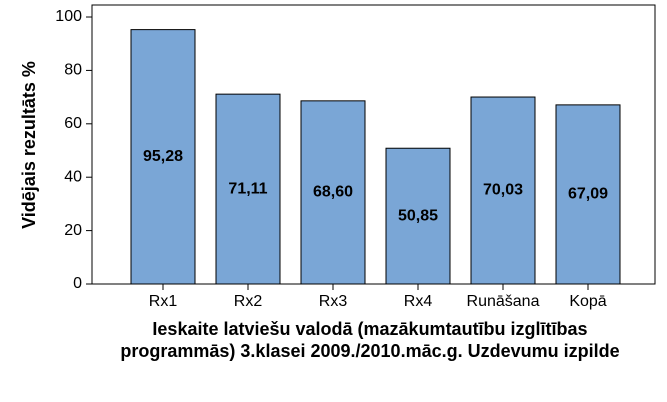  I want to click on y-tick-label: 100, so click(68, 16).